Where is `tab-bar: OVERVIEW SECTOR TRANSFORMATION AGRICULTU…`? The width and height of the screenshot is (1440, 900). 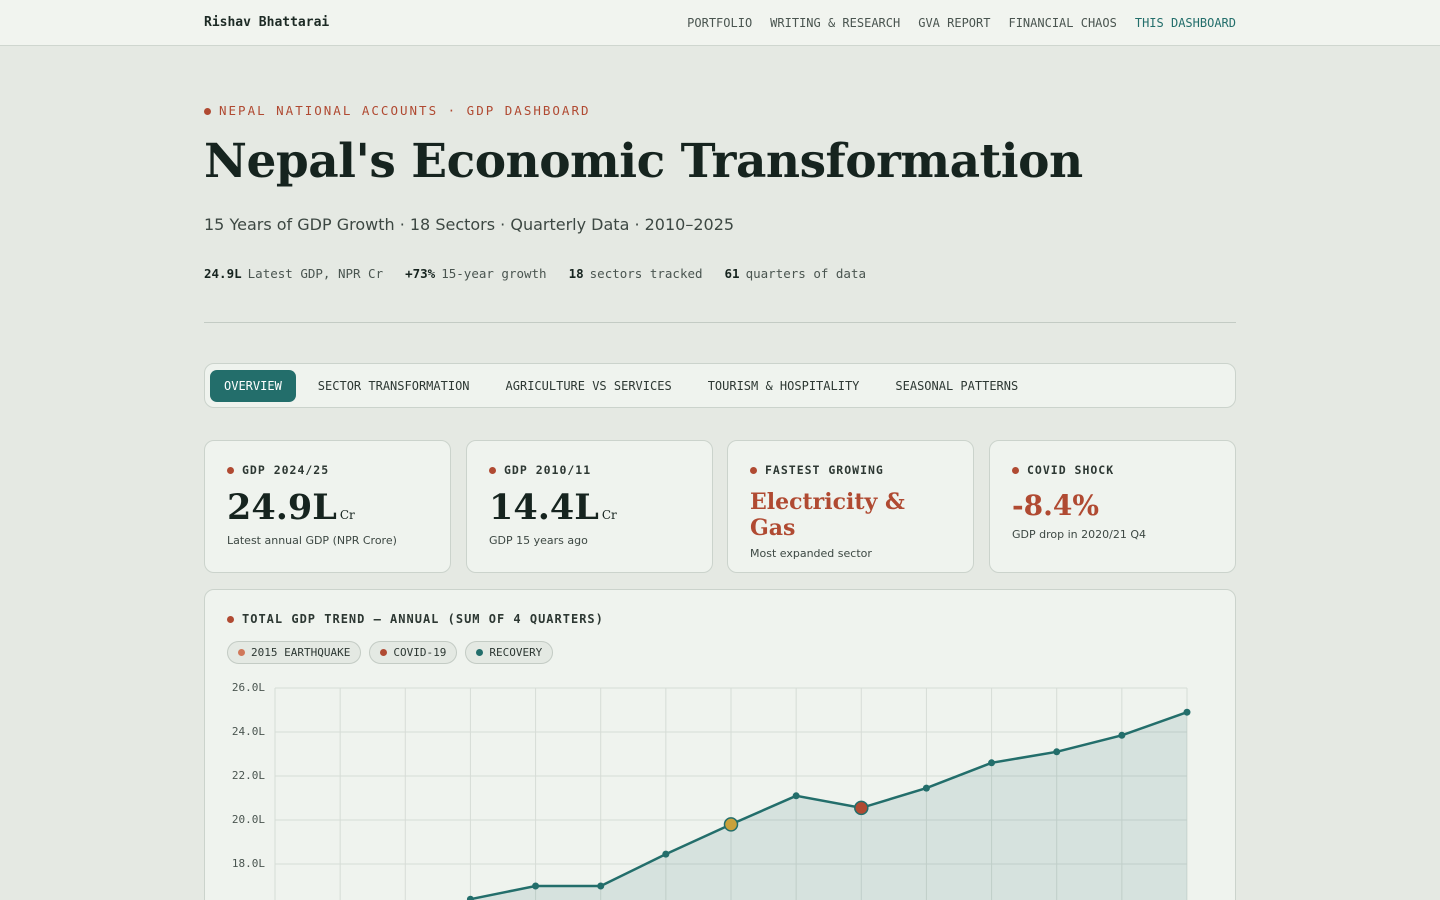 tab-bar: OVERVIEW SECTOR TRANSFORMATION AGRICULTU… is located at coordinates (720, 385).